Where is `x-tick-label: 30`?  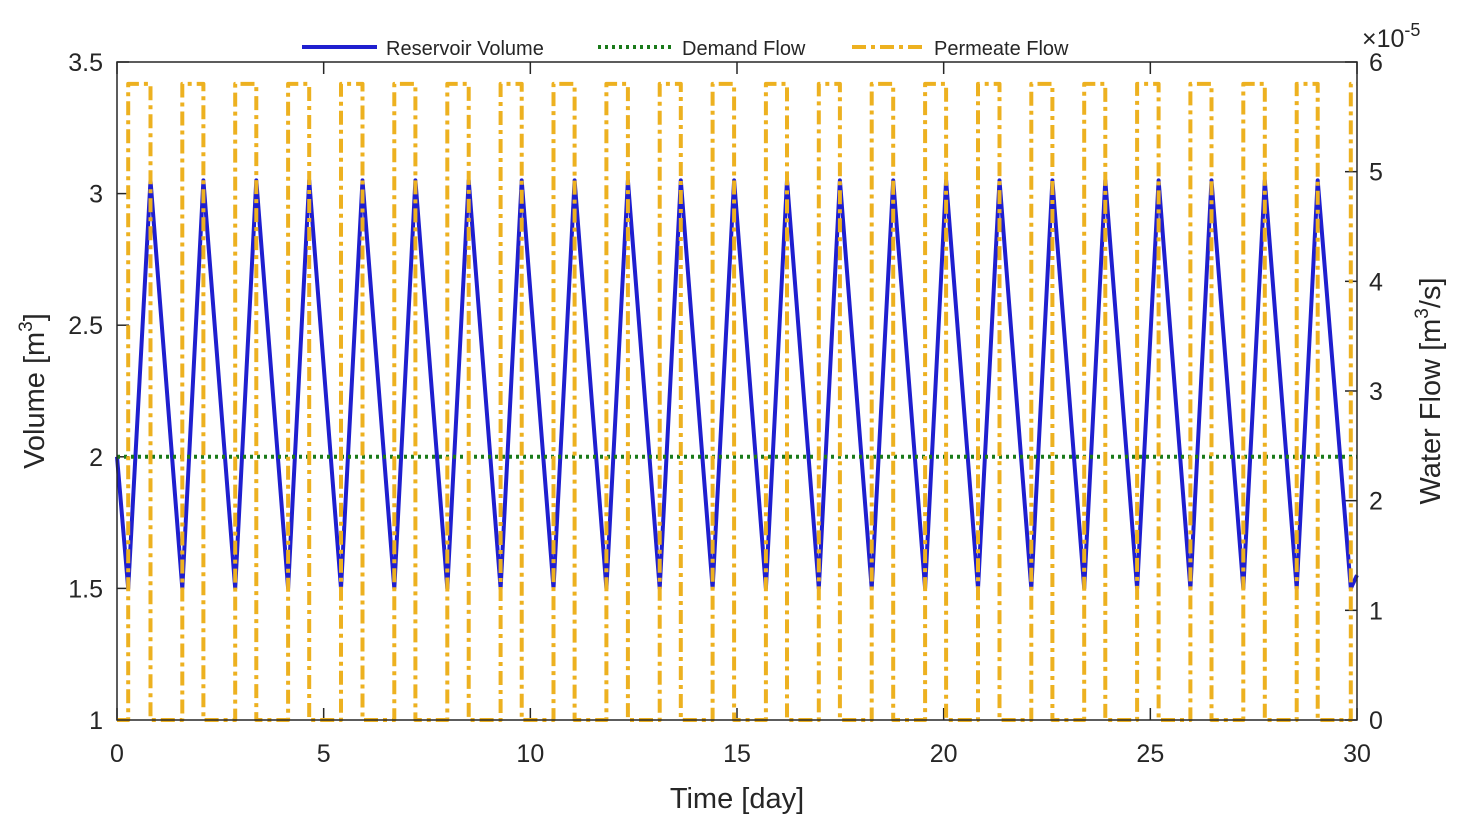 x-tick-label: 30 is located at coordinates (1357, 754).